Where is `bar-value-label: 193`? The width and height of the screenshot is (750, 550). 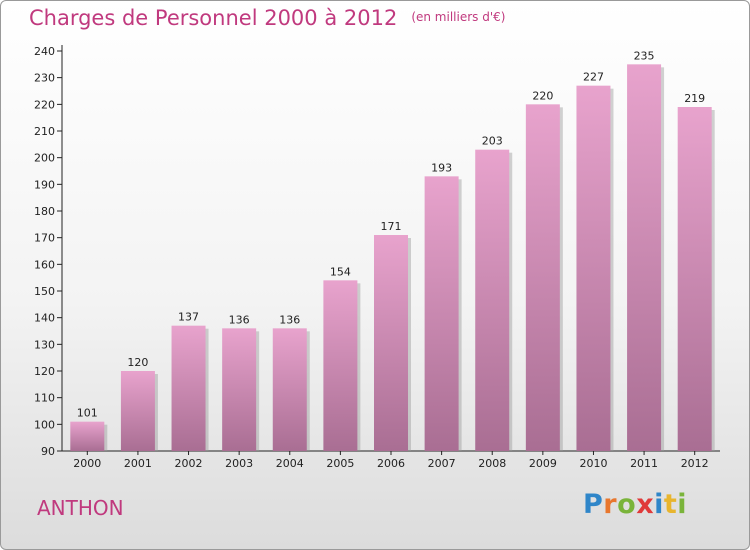 bar-value-label: 193 is located at coordinates (441, 167).